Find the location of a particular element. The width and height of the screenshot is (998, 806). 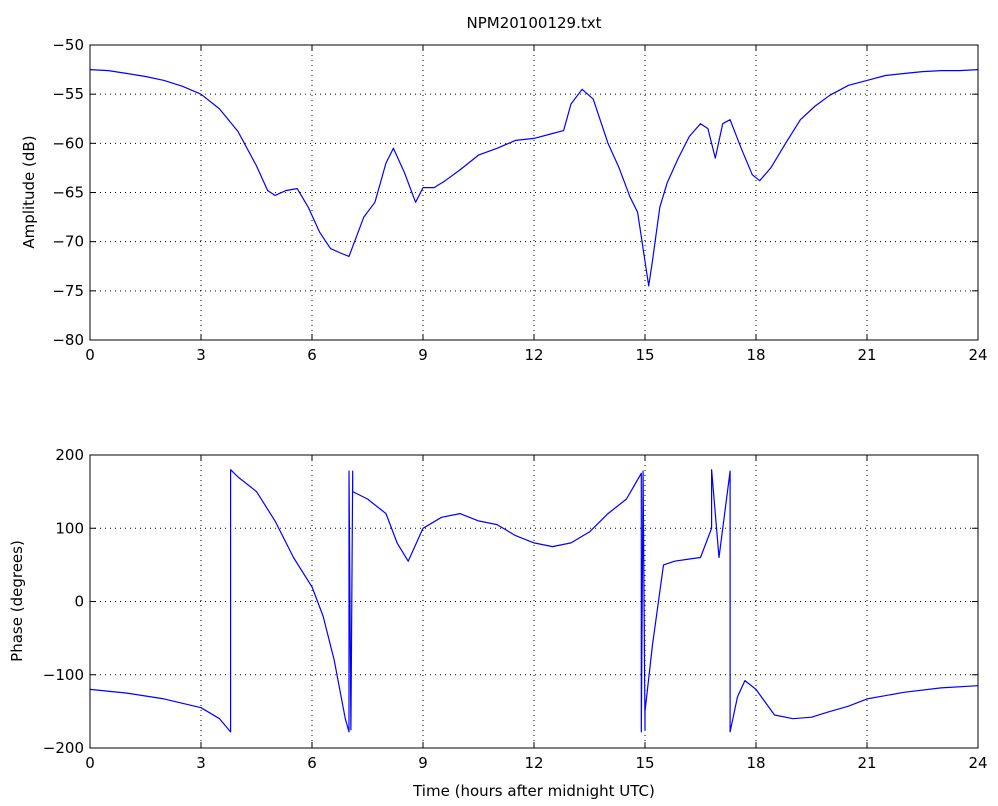

amplitude-x-tick-label: 15 is located at coordinates (644, 355).